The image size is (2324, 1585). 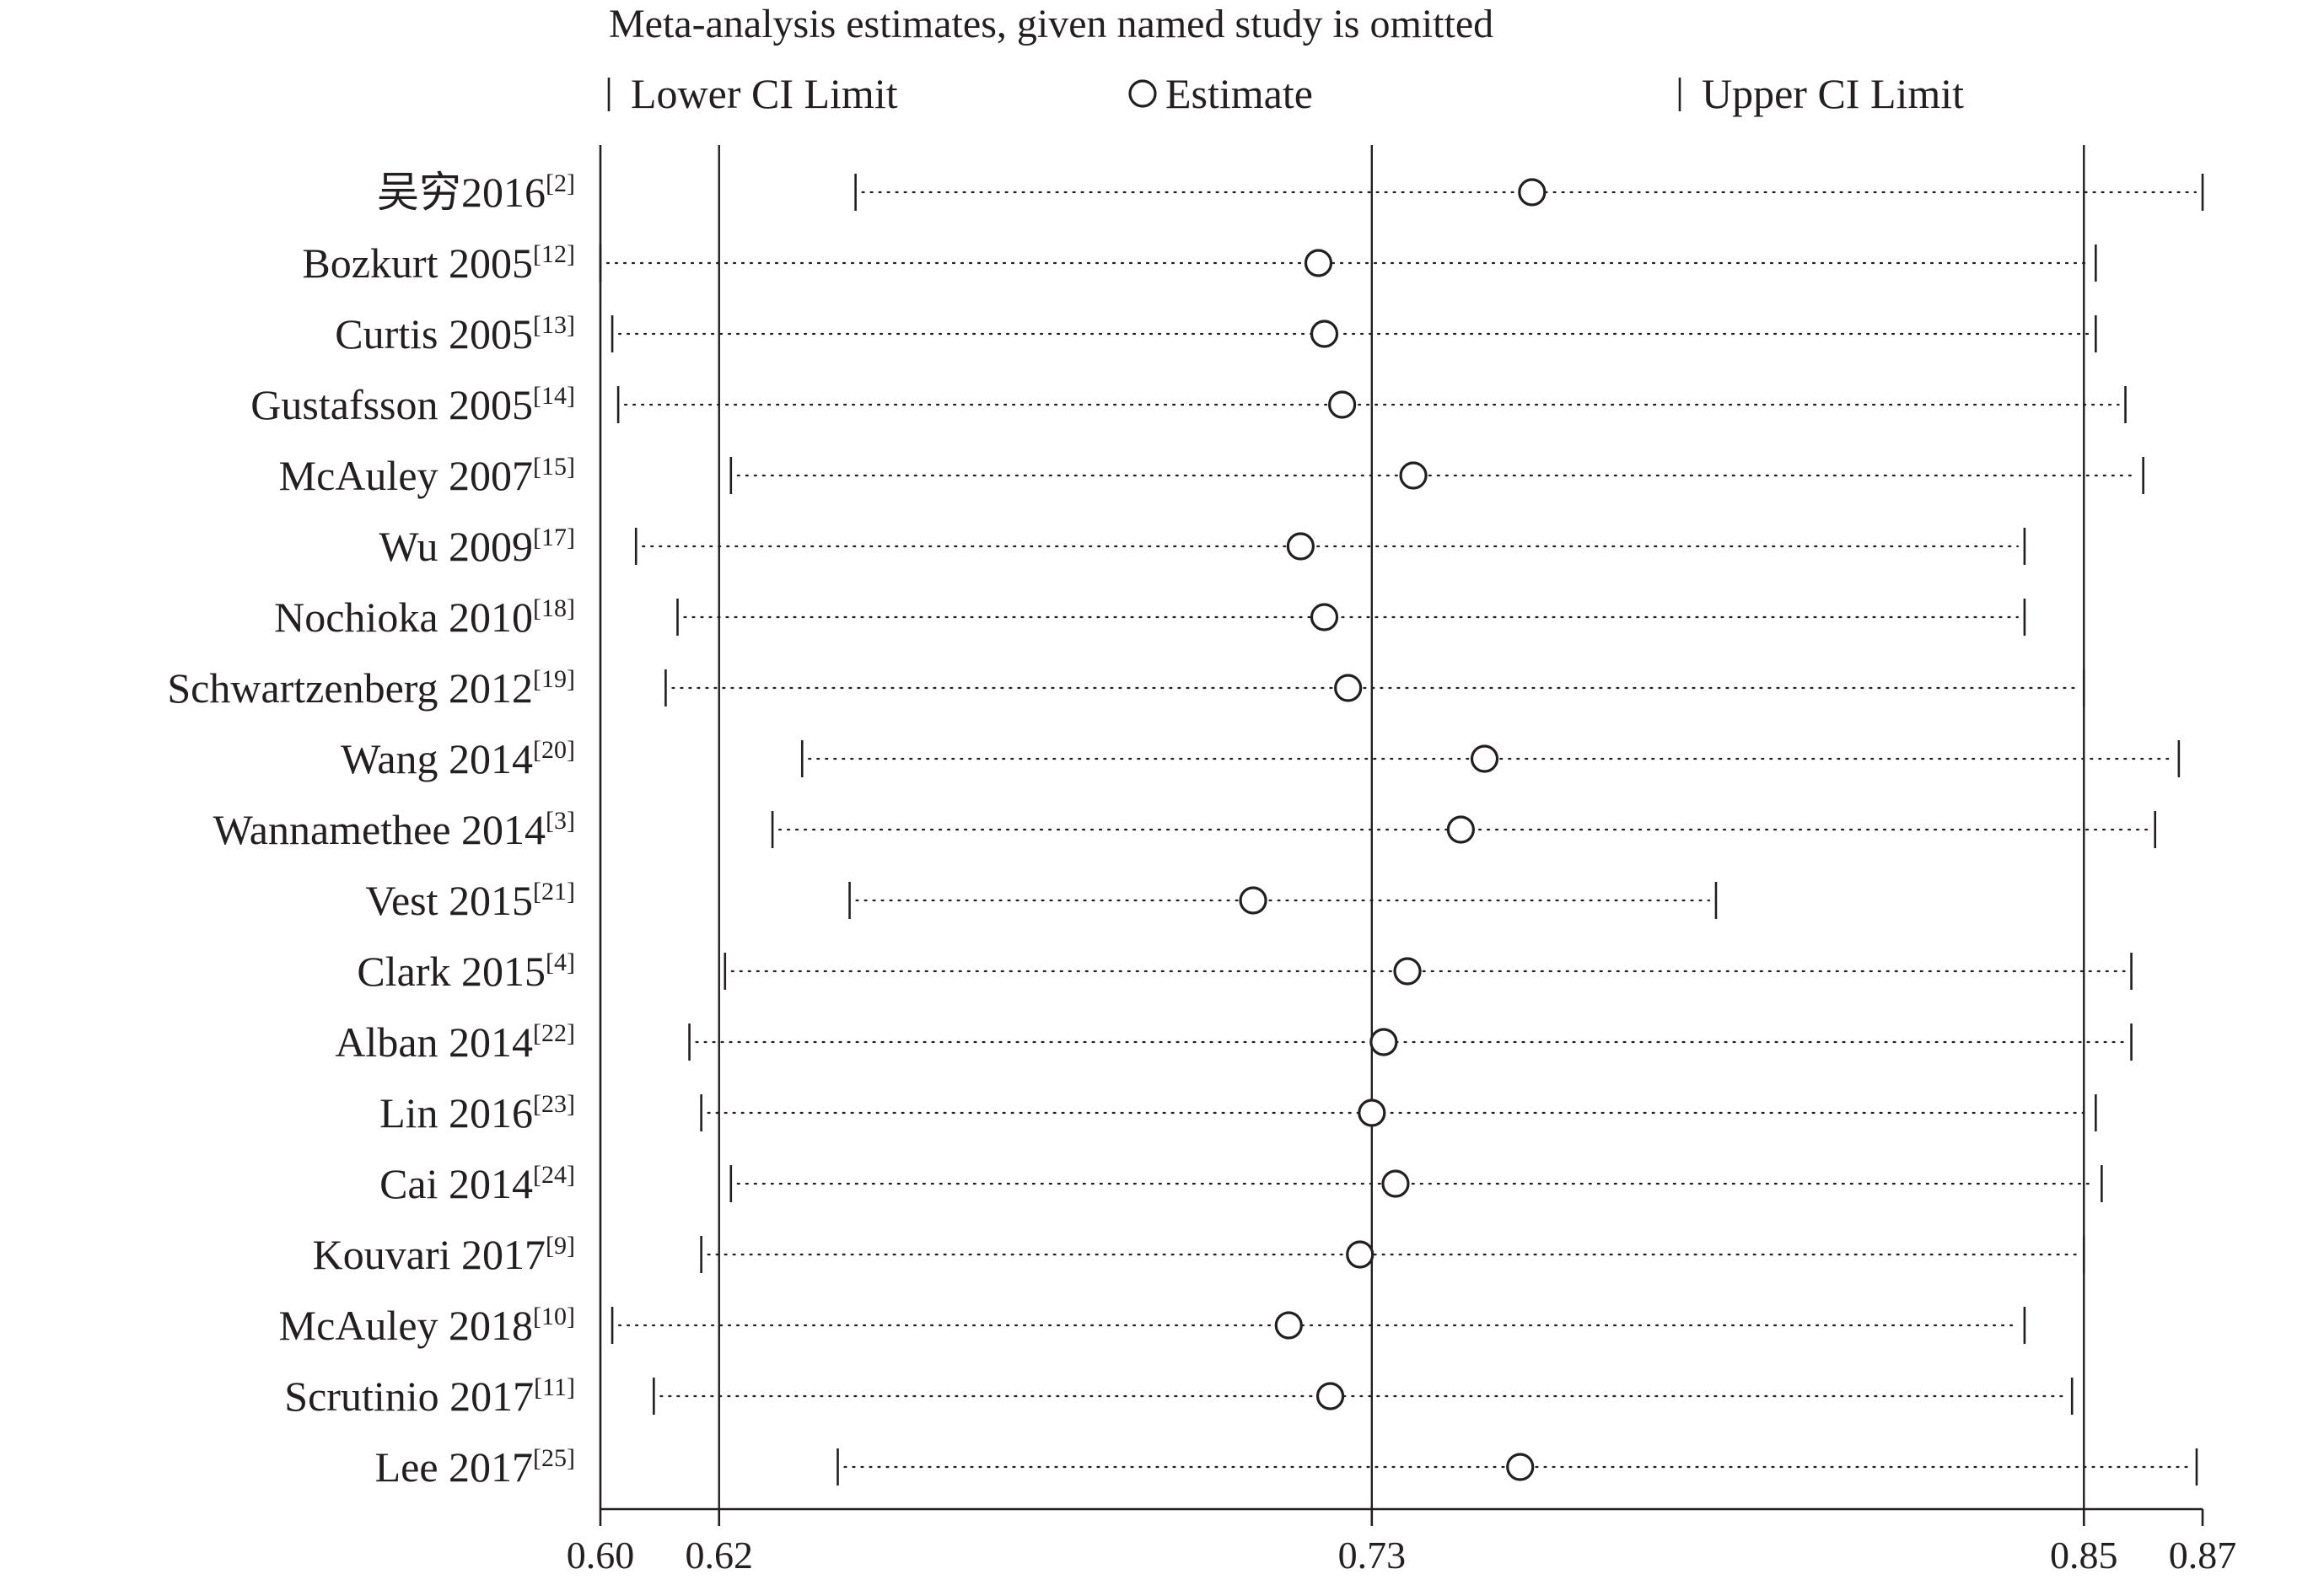 I want to click on study-label-0: 吴穷2016[2], so click(x=476, y=192).